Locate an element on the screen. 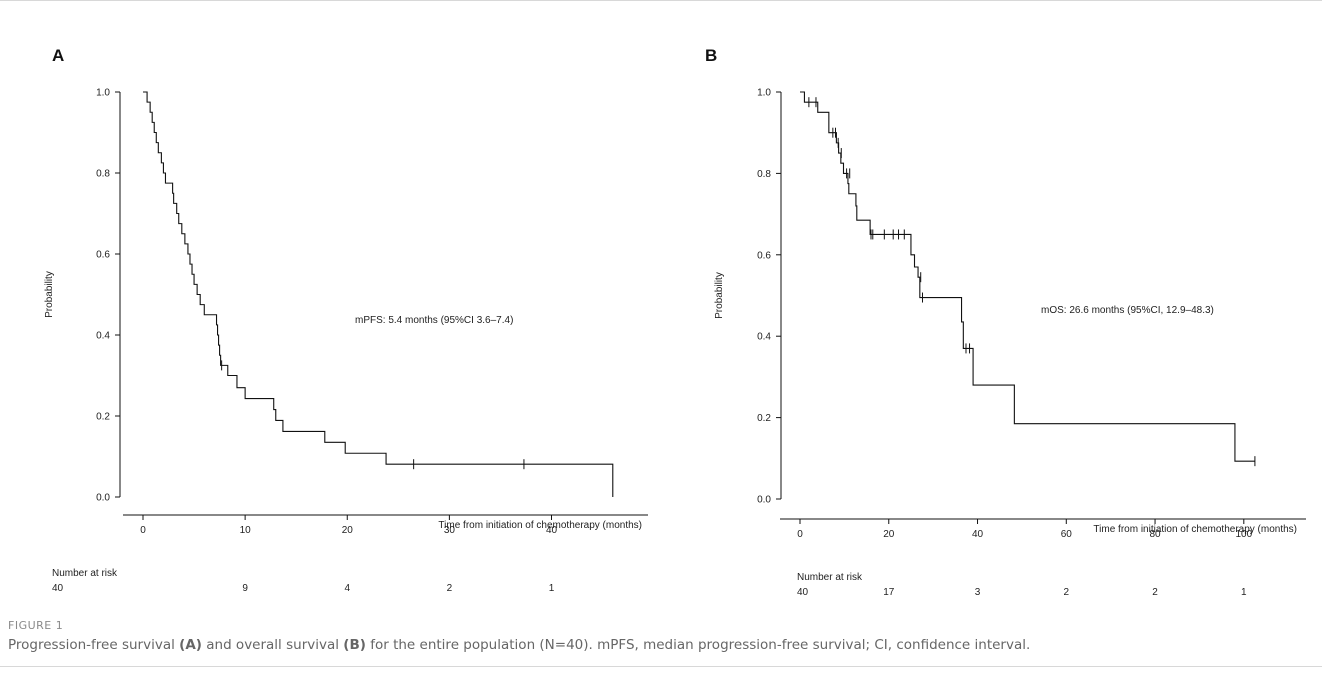 The width and height of the screenshot is (1322, 678). x-tick-label: 10 is located at coordinates (246, 530).